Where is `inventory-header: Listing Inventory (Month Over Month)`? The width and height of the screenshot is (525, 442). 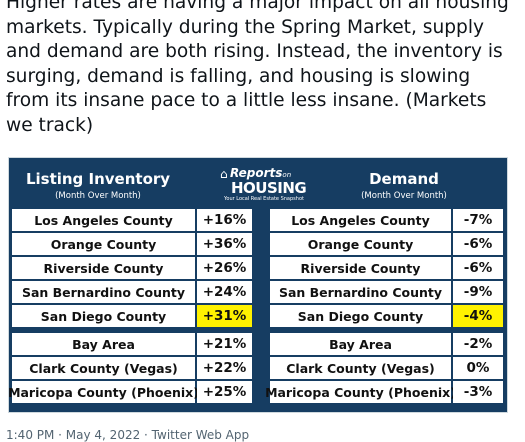 inventory-header: Listing Inventory (Month Over Month) is located at coordinates (98, 182).